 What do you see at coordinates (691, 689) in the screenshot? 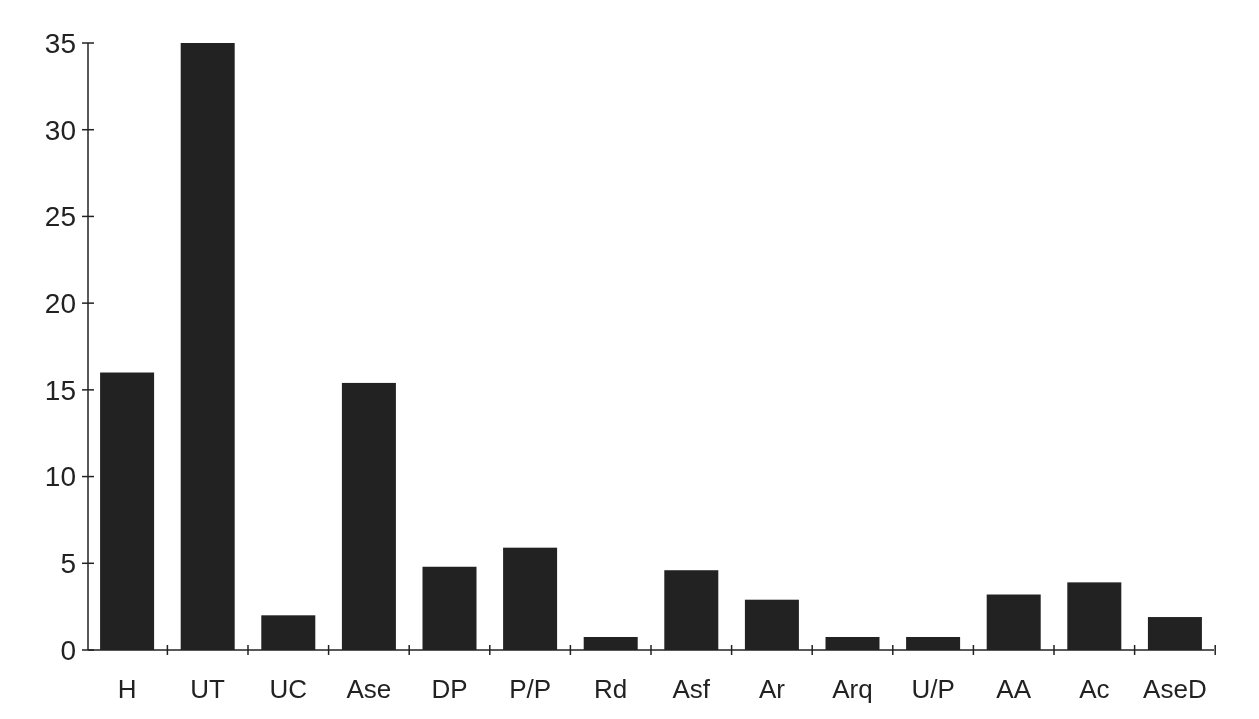
I see `x-tick-label: Asf` at bounding box center [691, 689].